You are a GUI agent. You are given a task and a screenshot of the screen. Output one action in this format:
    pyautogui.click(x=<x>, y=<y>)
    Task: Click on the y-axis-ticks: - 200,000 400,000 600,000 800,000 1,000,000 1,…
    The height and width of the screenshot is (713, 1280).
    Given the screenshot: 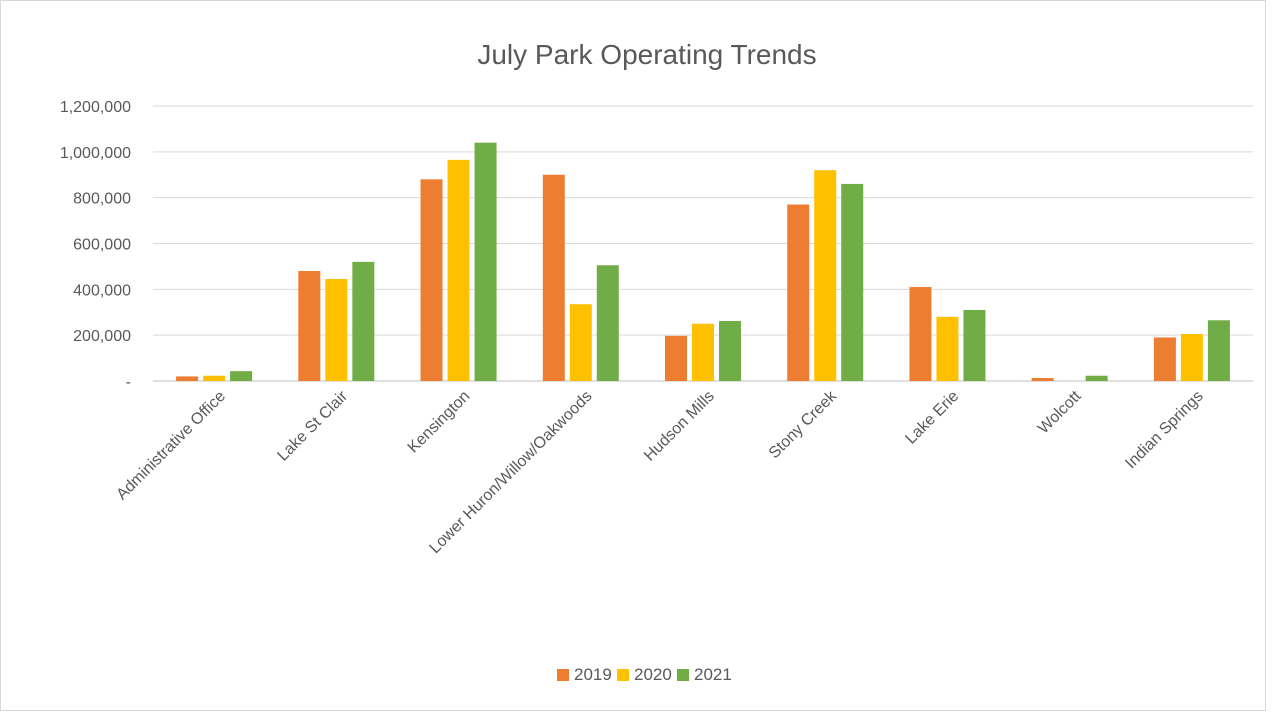 What is the action you would take?
    pyautogui.click(x=95, y=245)
    